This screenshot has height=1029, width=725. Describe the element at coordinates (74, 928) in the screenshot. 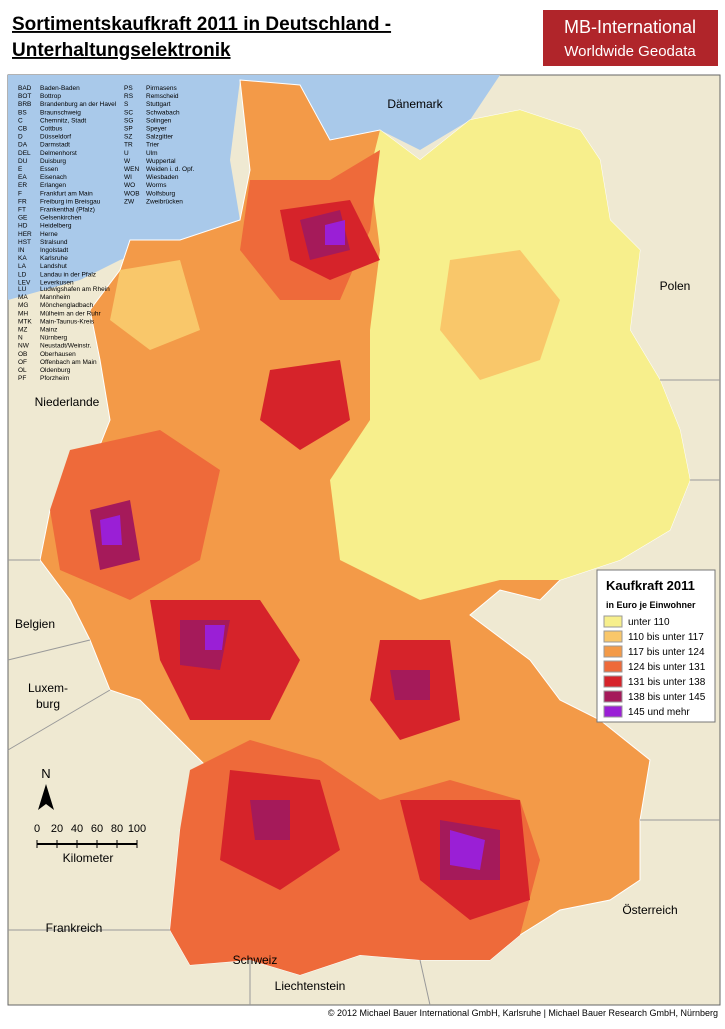

I see `country-label: Frankreich` at that location.